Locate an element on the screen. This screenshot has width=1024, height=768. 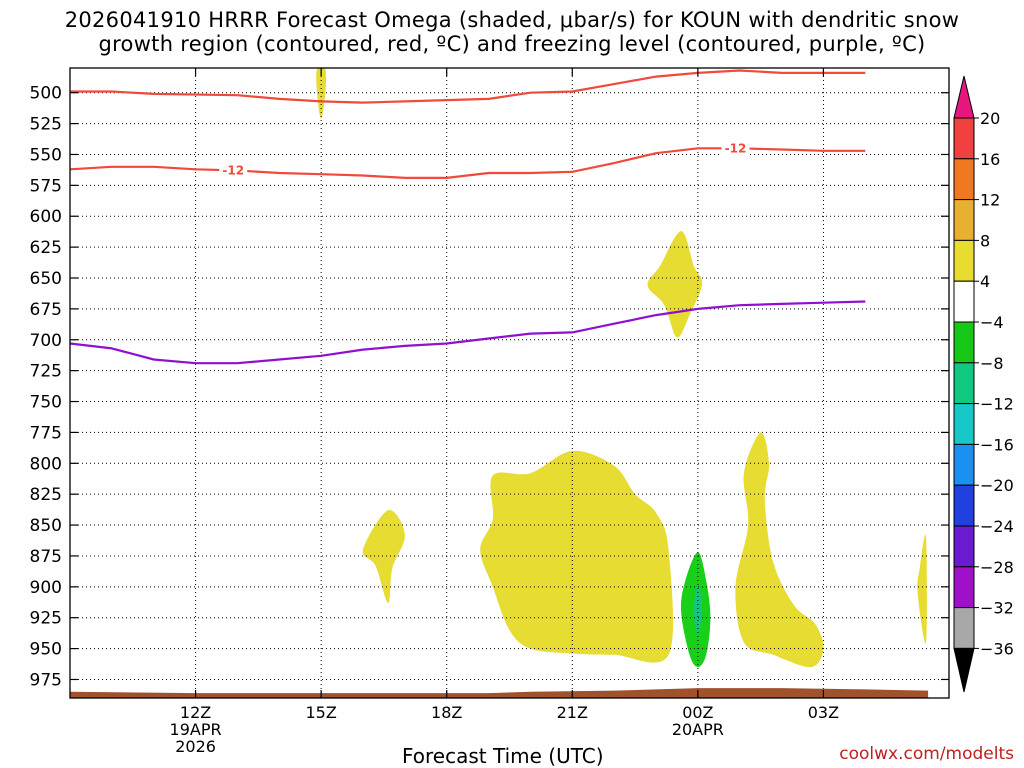
y-tick-label: 850 is located at coordinates (46, 526).